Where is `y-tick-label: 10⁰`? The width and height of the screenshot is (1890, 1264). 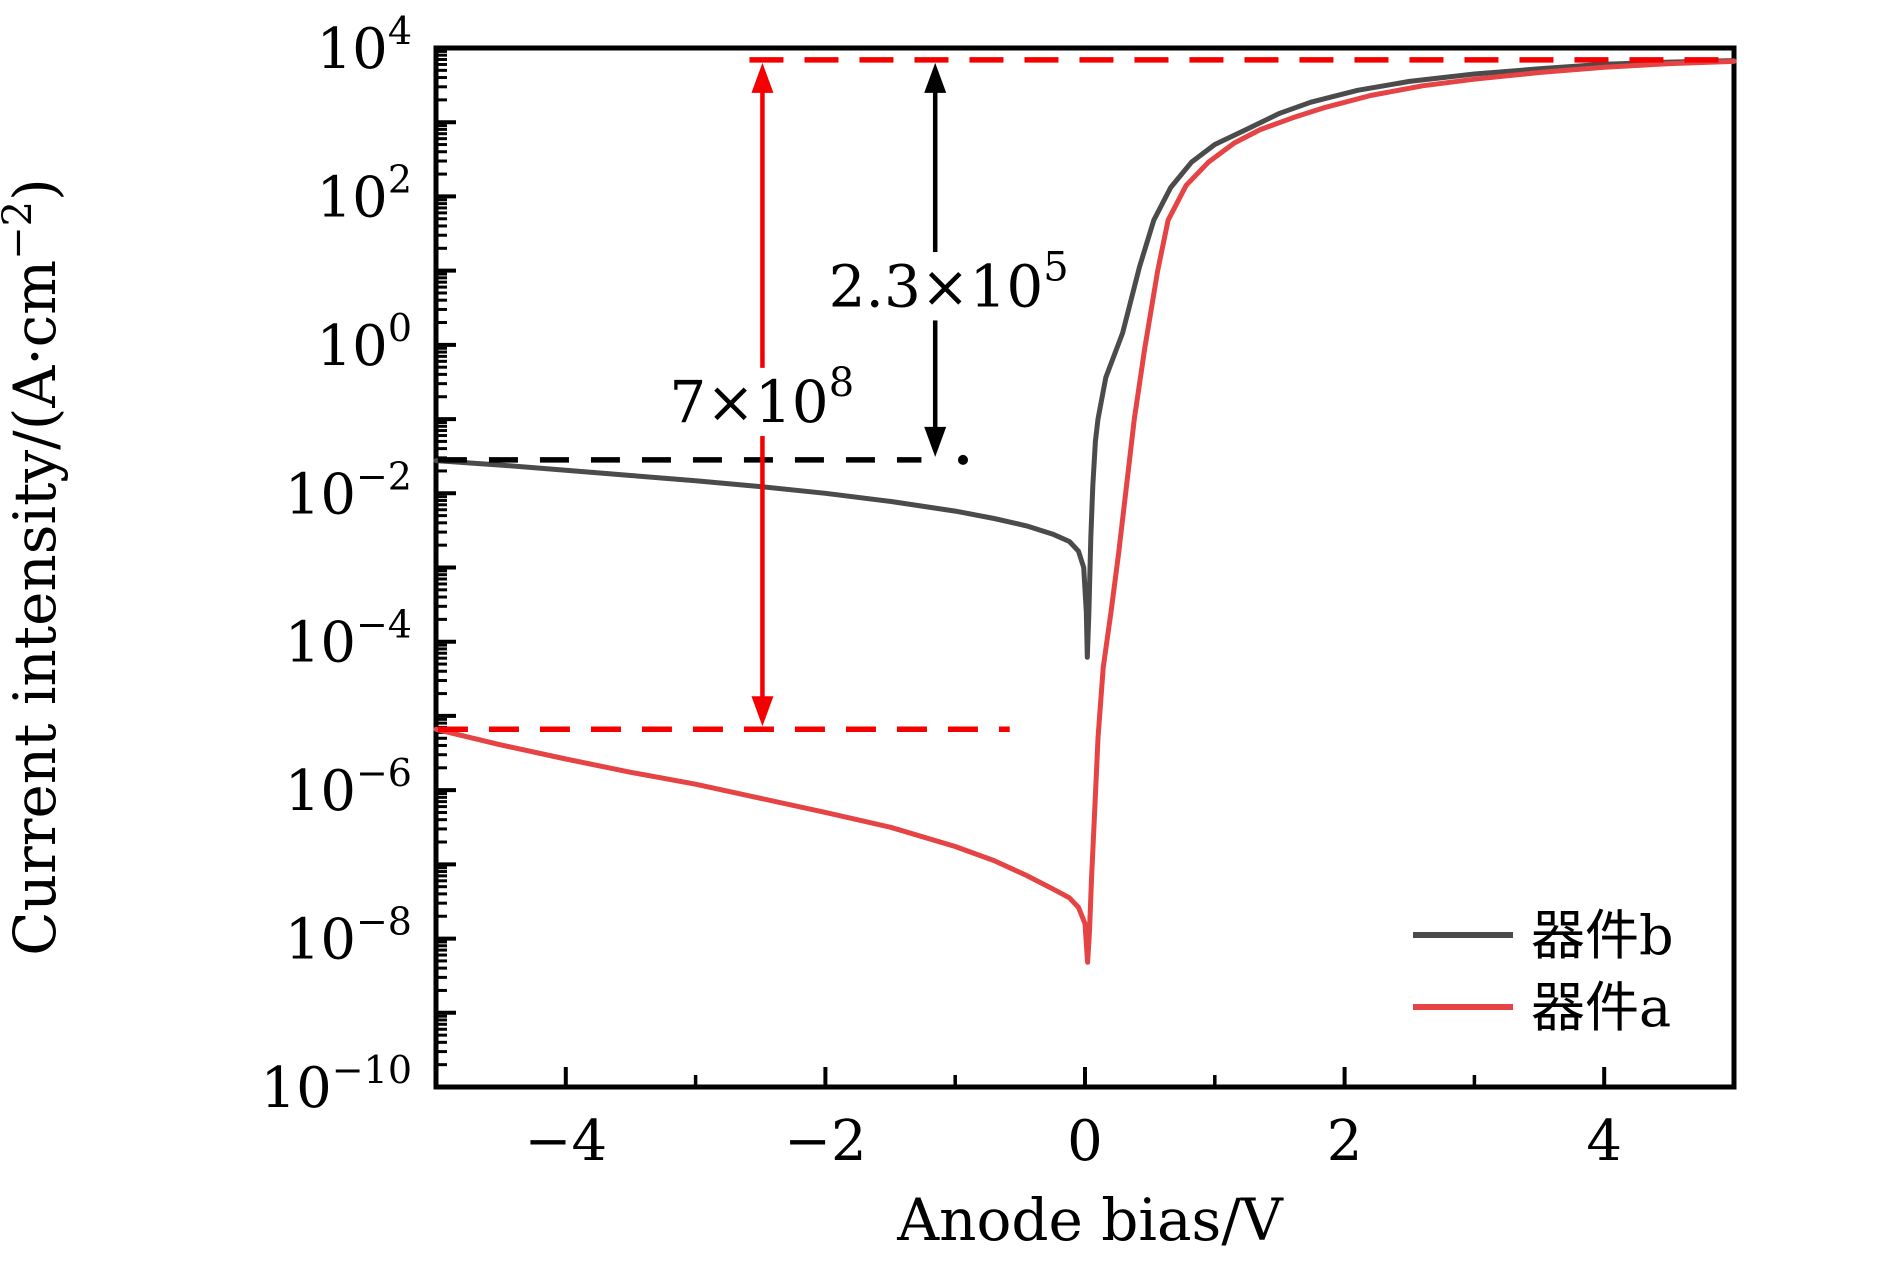
y-tick-label: 10⁰ is located at coordinates (364, 342).